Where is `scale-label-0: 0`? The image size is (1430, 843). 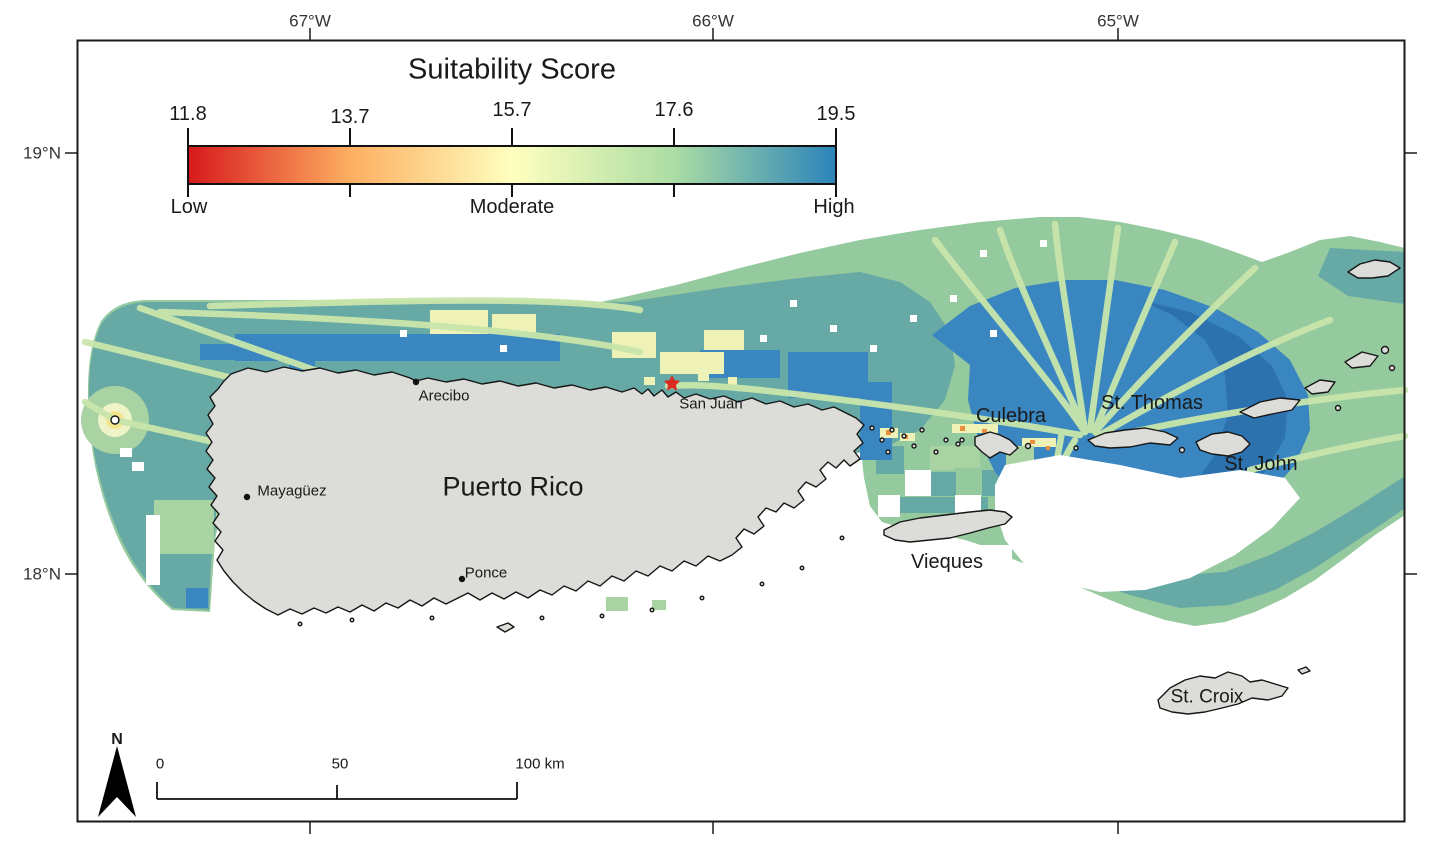 scale-label-0: 0 is located at coordinates (160, 764).